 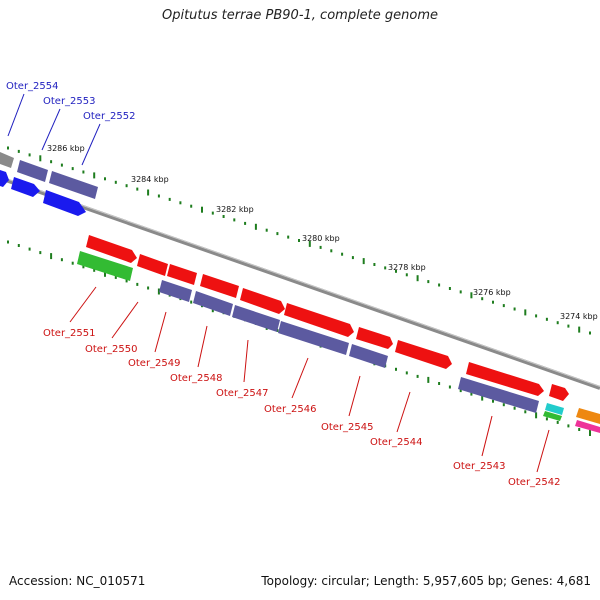 What do you see at coordinates (235, 209) in the screenshot?
I see `scale-label-3282: 3282 kbp` at bounding box center [235, 209].